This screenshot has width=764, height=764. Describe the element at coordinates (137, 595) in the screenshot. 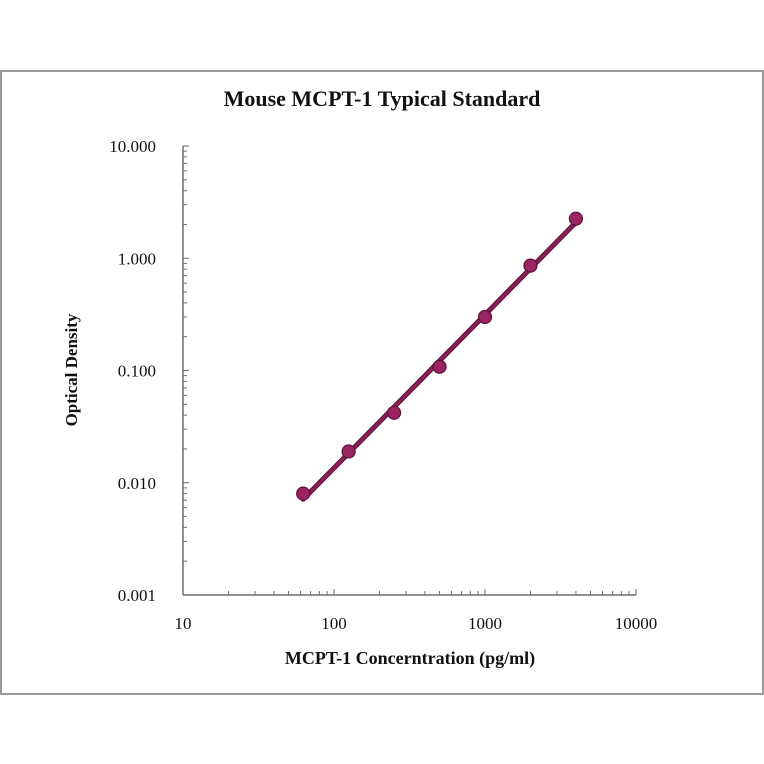

I see `y-tick-label: 0.001` at that location.